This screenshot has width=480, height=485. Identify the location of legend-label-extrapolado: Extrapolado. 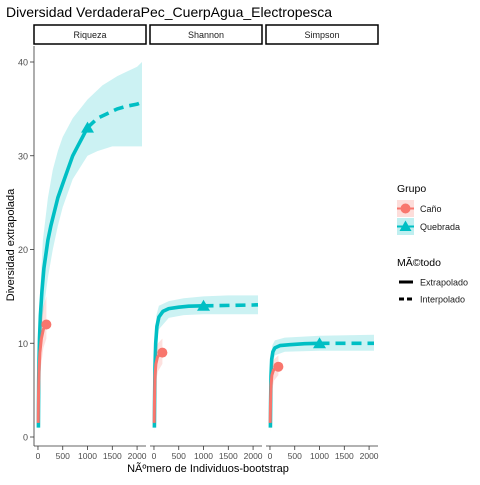
(444, 283).